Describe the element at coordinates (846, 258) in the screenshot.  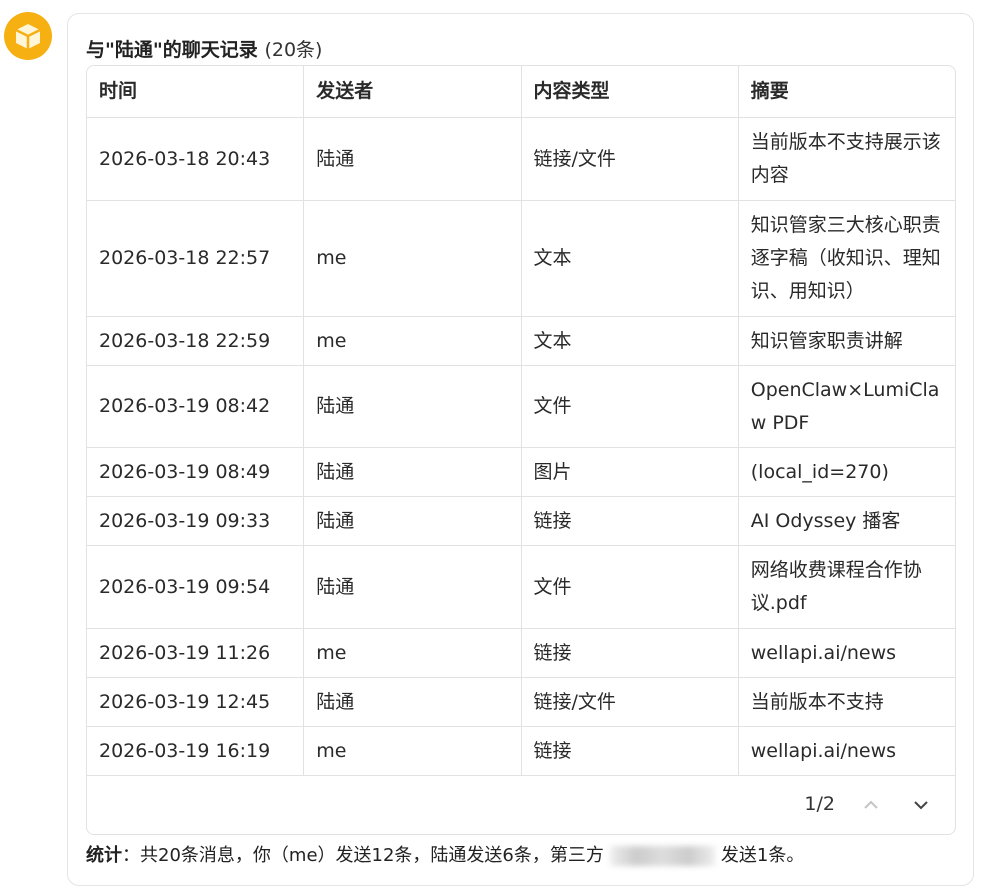
I see `table-cell: 知识管家三大核心职责逐字稿（收知识、理知识、用知识）` at that location.